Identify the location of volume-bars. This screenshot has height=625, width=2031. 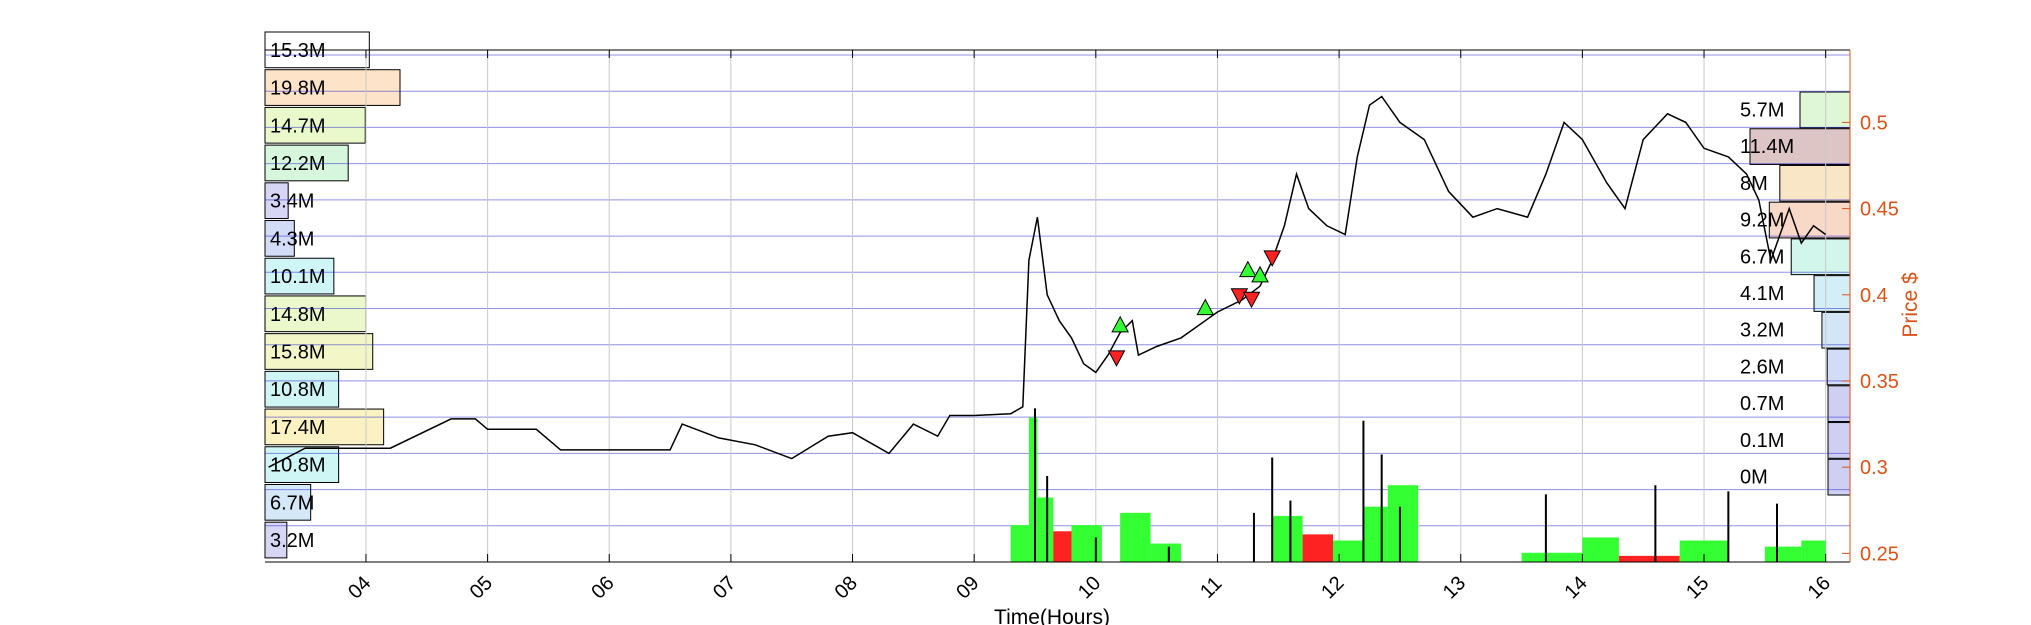
(1418, 485).